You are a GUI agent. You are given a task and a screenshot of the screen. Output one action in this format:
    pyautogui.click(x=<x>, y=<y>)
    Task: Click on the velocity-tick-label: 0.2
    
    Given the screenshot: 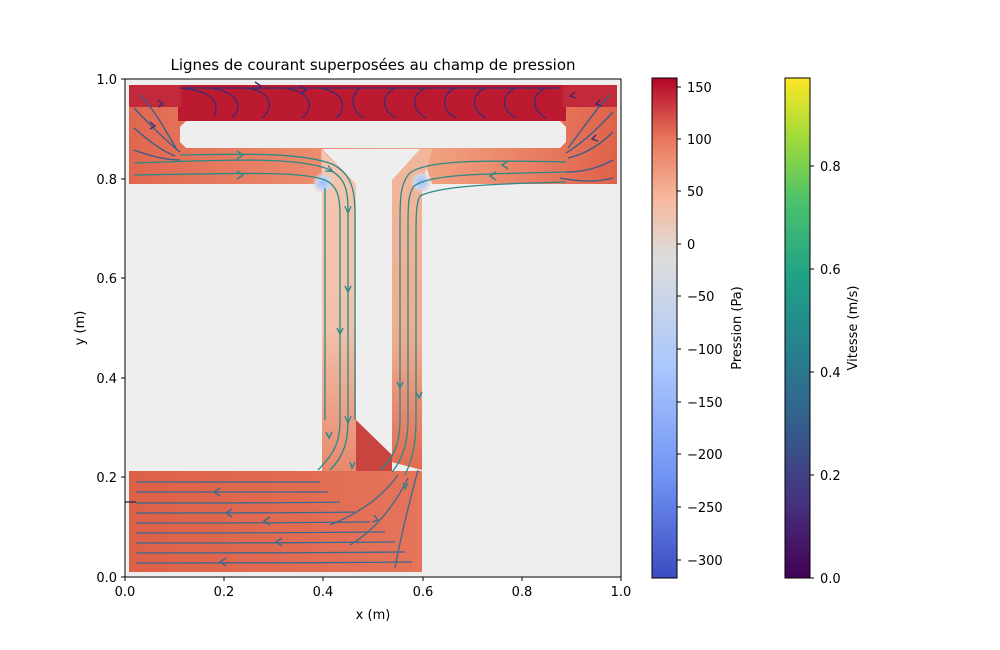 What is the action you would take?
    pyautogui.click(x=830, y=476)
    